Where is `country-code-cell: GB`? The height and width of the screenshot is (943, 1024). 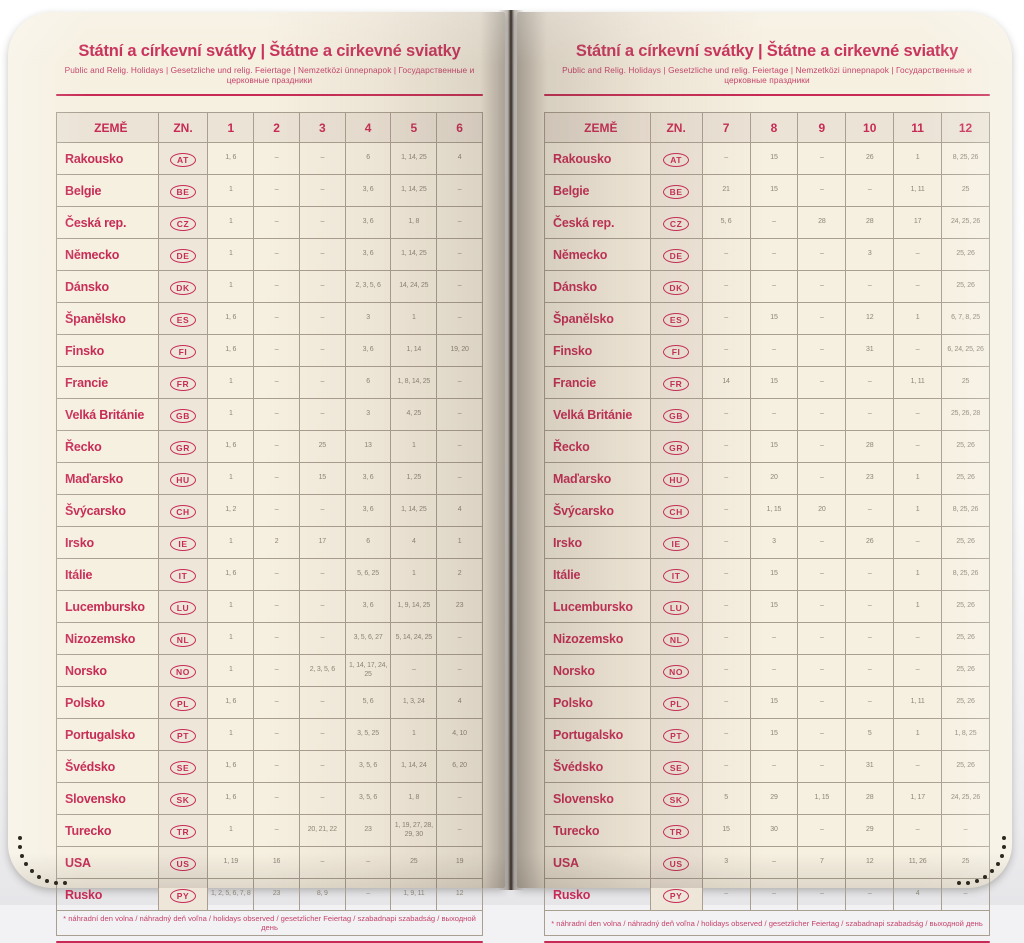
country-code-cell: GB is located at coordinates (183, 415).